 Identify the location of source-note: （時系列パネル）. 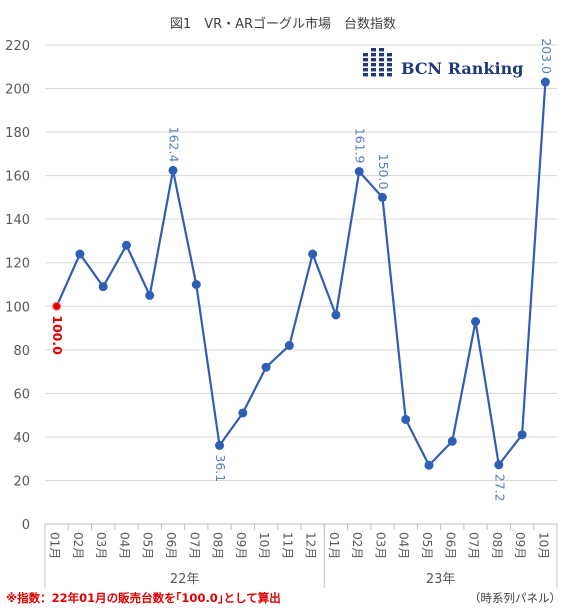
(515, 598).